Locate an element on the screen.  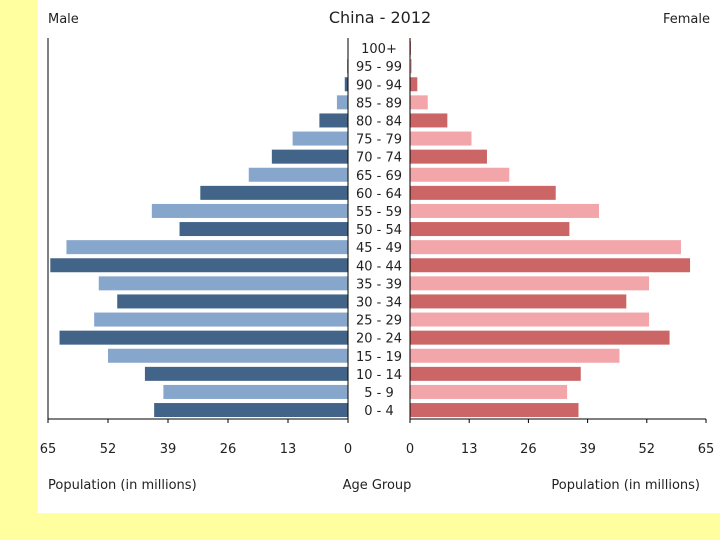
age-group-label-16: 20 - 24 is located at coordinates (379, 339).